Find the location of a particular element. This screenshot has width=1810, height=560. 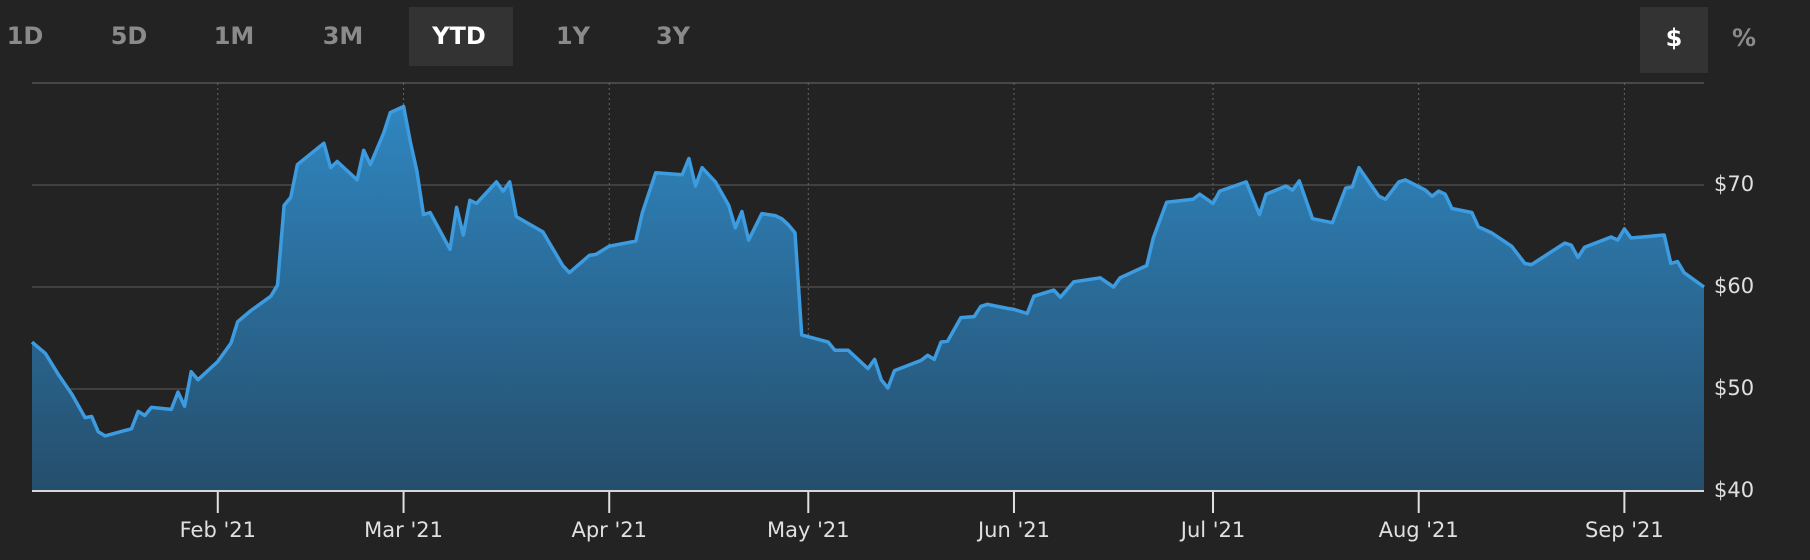

x-tick-label: Jun '21 is located at coordinates (1013, 530).